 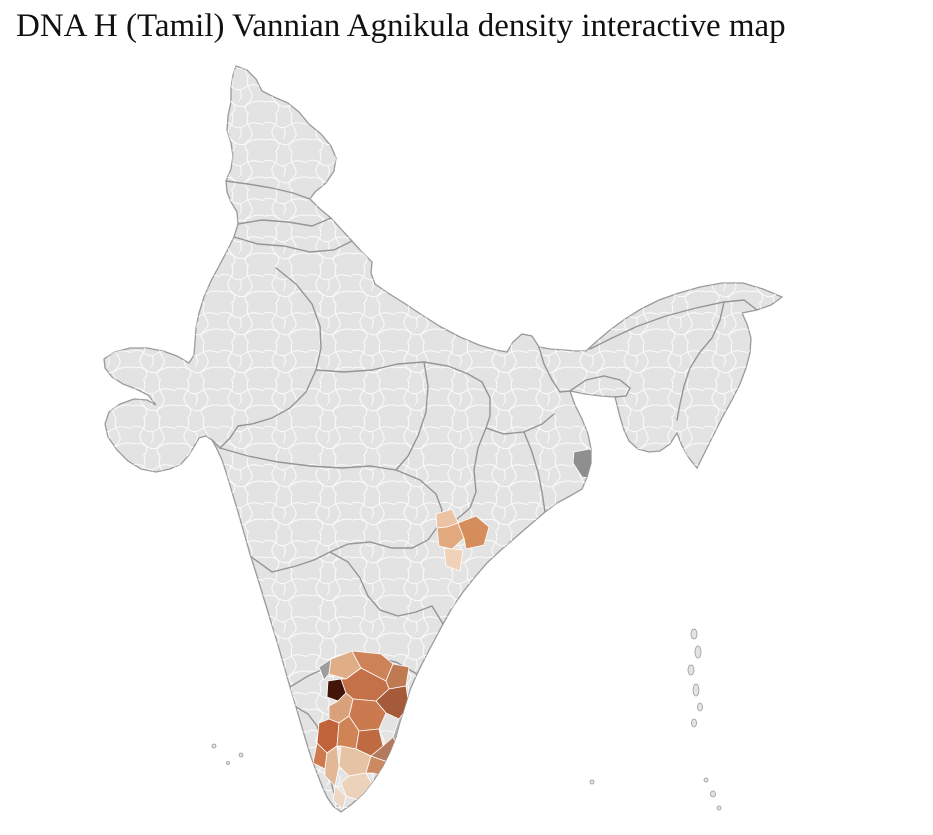 What do you see at coordinates (453, 559) in the screenshot?
I see `map-district-e4` at bounding box center [453, 559].